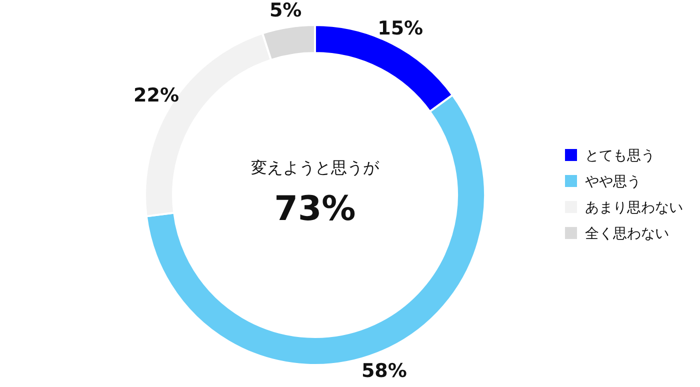 This screenshot has width=700, height=387. I want to click on legend-label: 全く思わない, so click(627, 234).